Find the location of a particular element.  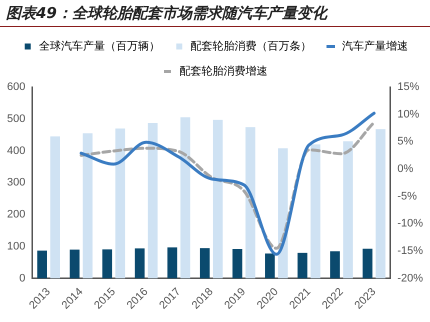

legend-label: 配套轮胎消费增速 is located at coordinates (223, 71).